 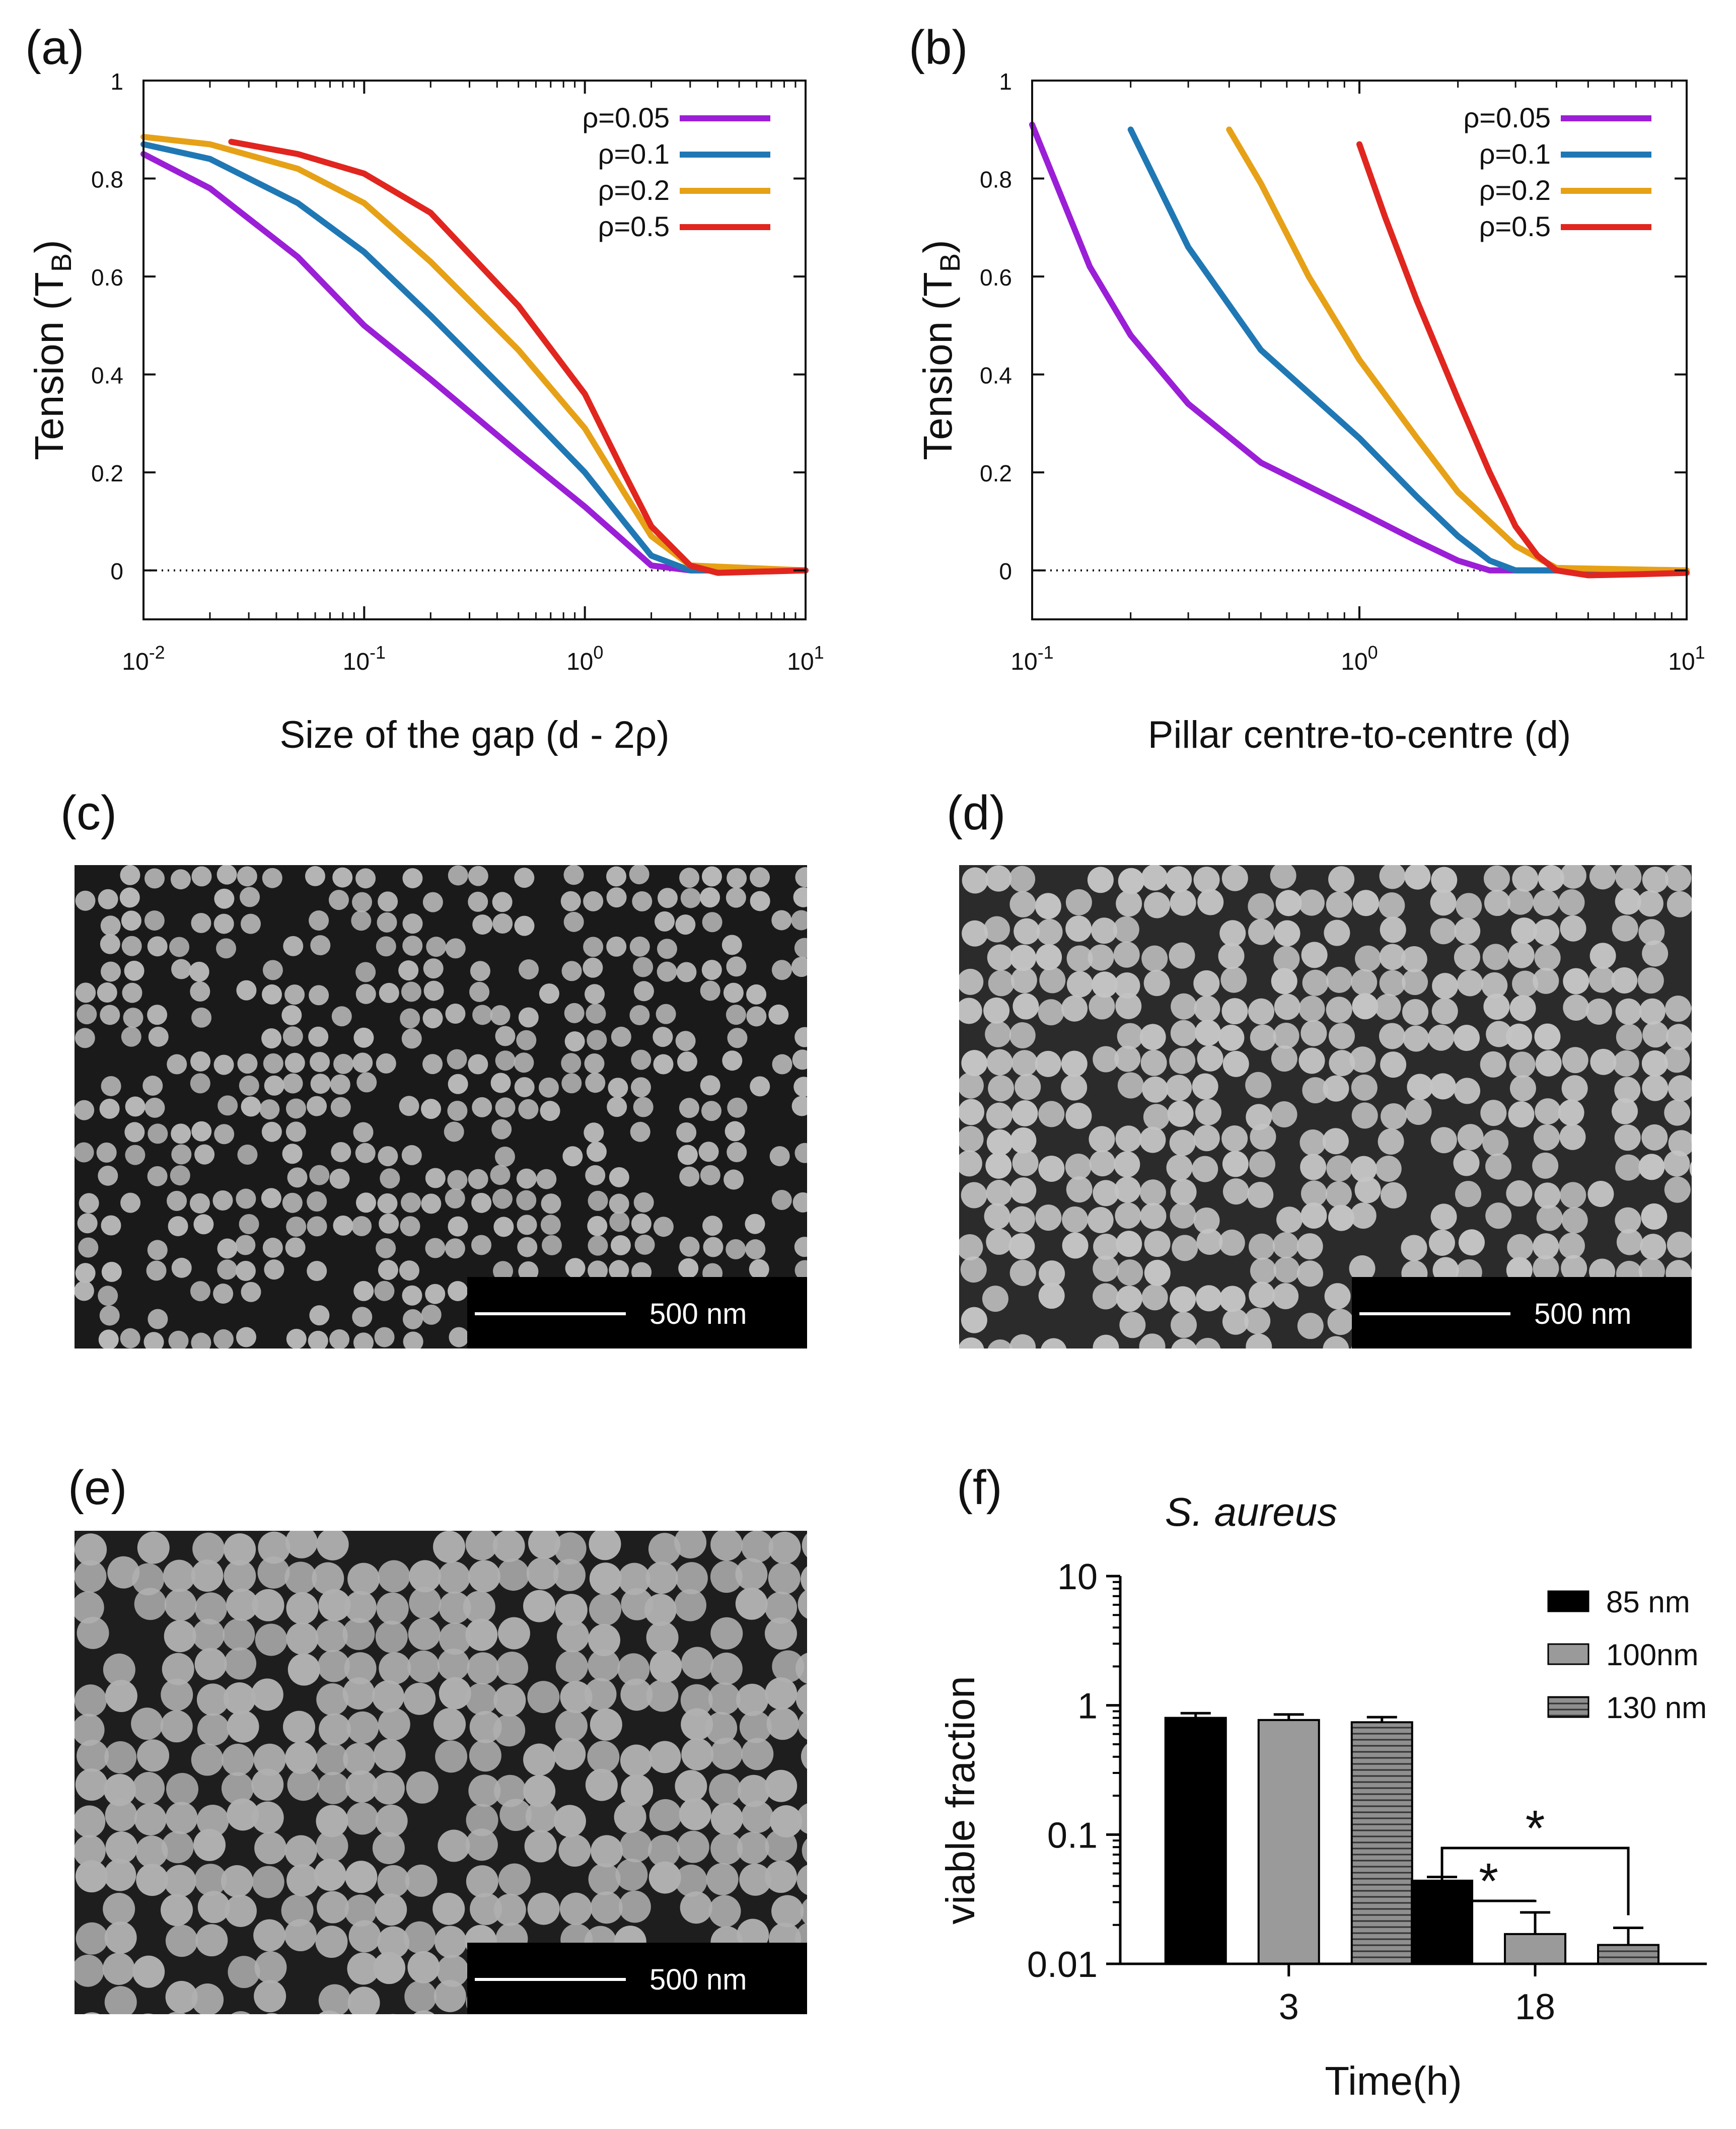 What do you see at coordinates (1062, 1965) in the screenshot?
I see `y-tick-label: 0.01` at bounding box center [1062, 1965].